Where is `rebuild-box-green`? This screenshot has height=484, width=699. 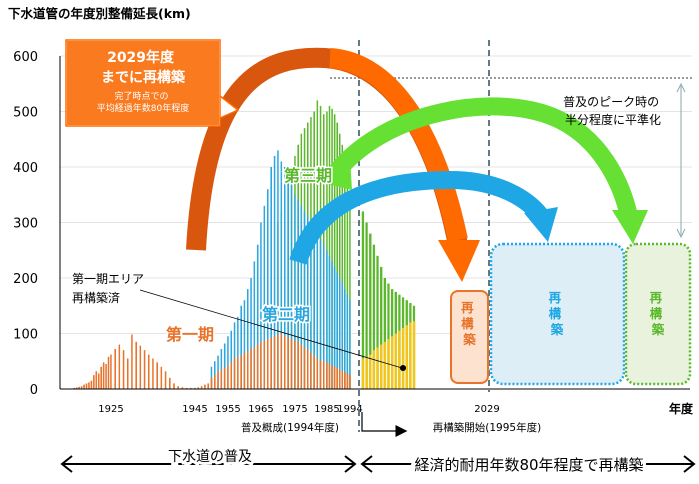
rebuild-box-green is located at coordinates (658, 314).